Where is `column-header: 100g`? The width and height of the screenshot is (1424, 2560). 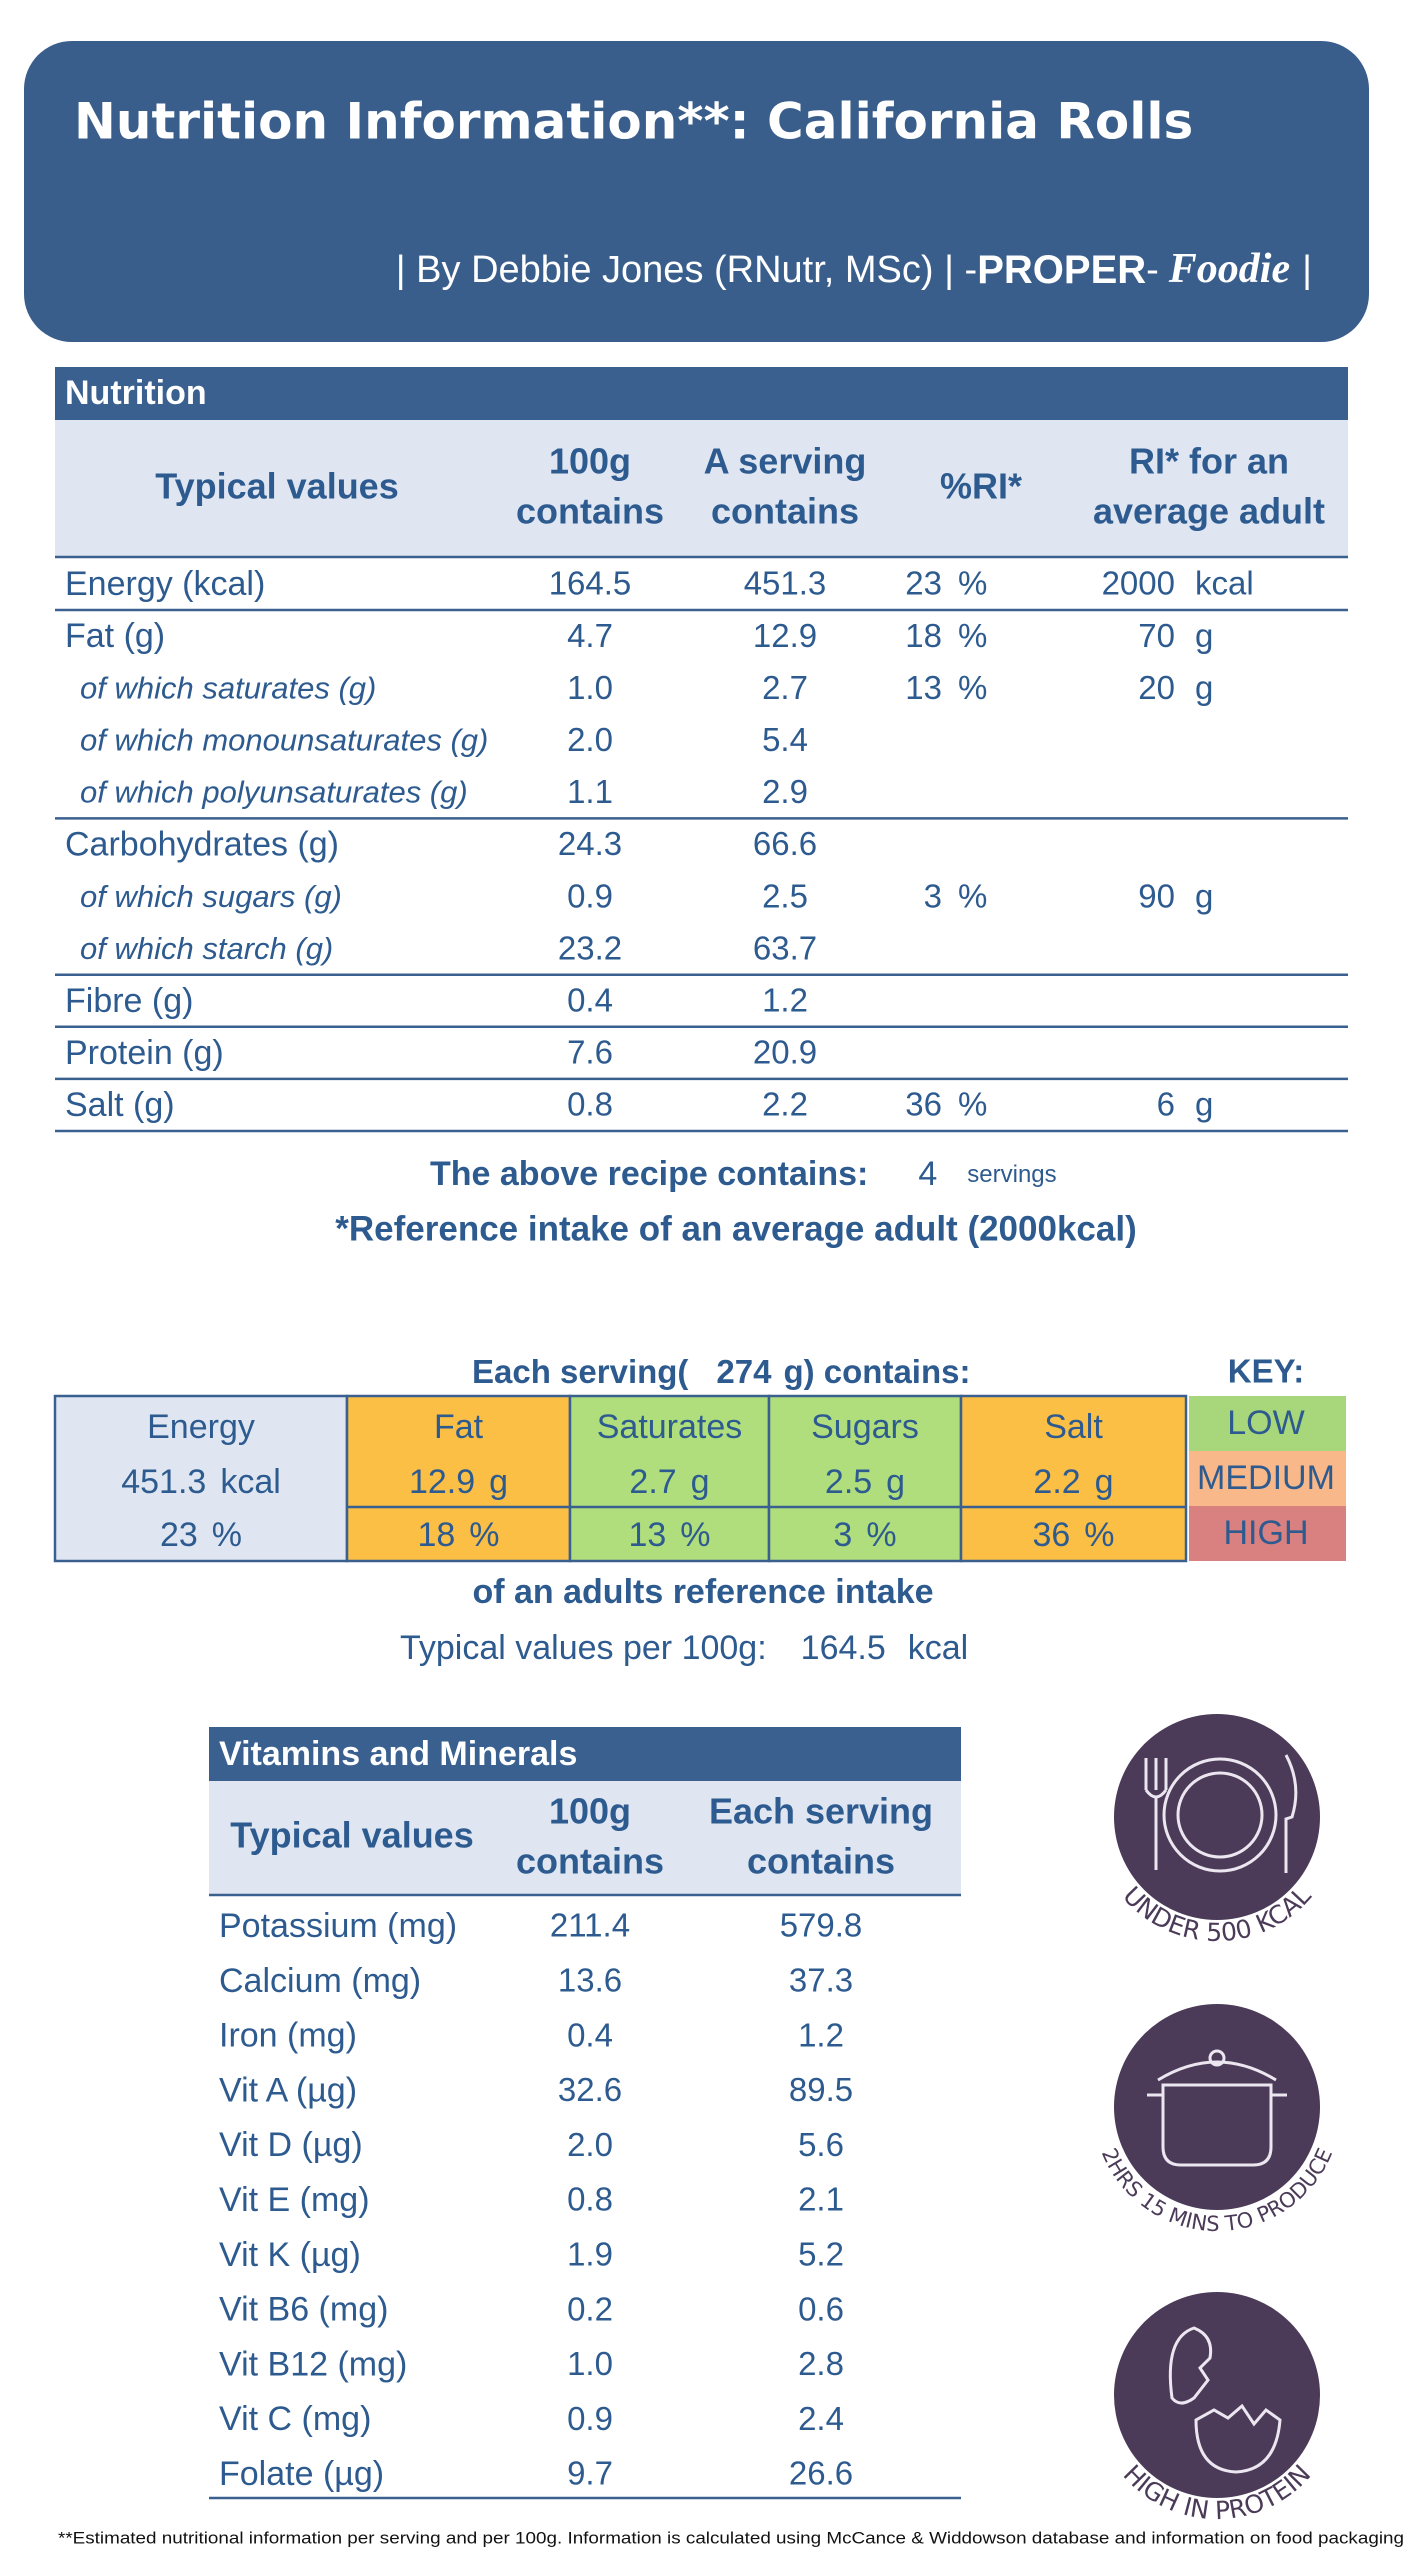 column-header: 100g is located at coordinates (590, 461).